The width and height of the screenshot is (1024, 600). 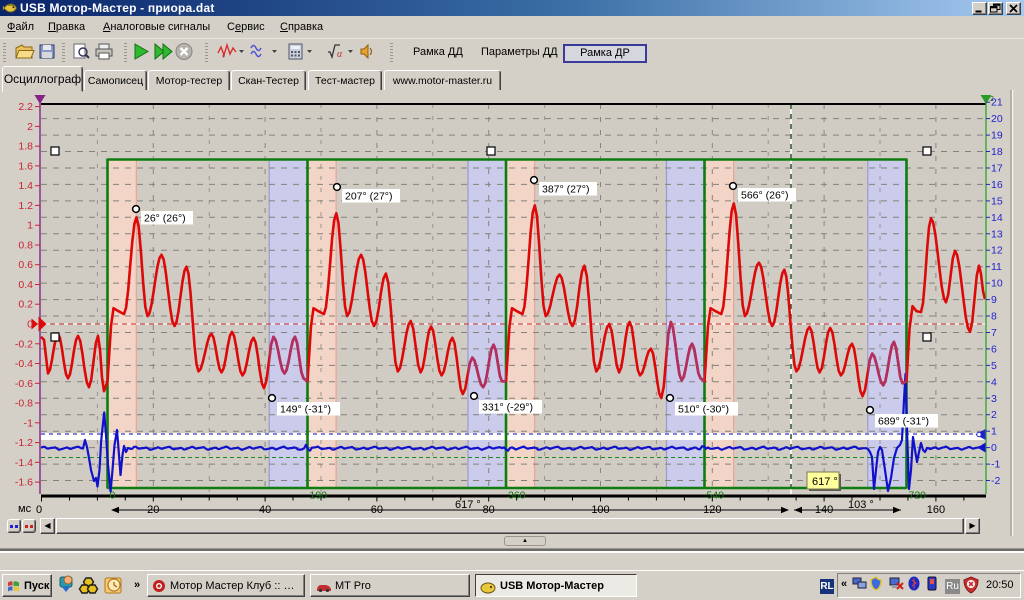 What do you see at coordinates (997, 152) in the screenshot?
I see `svg-text: 18` at bounding box center [997, 152].